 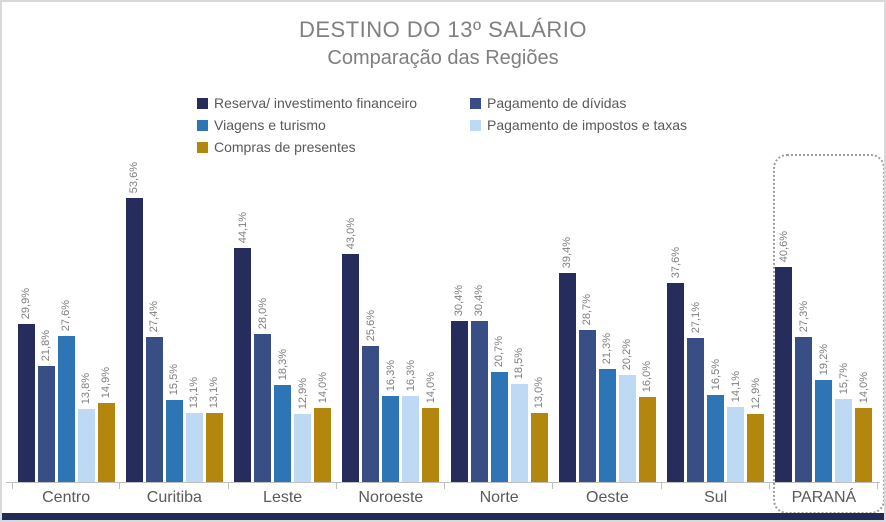 I want to click on bar-cell: 21,3%, so click(x=607, y=317).